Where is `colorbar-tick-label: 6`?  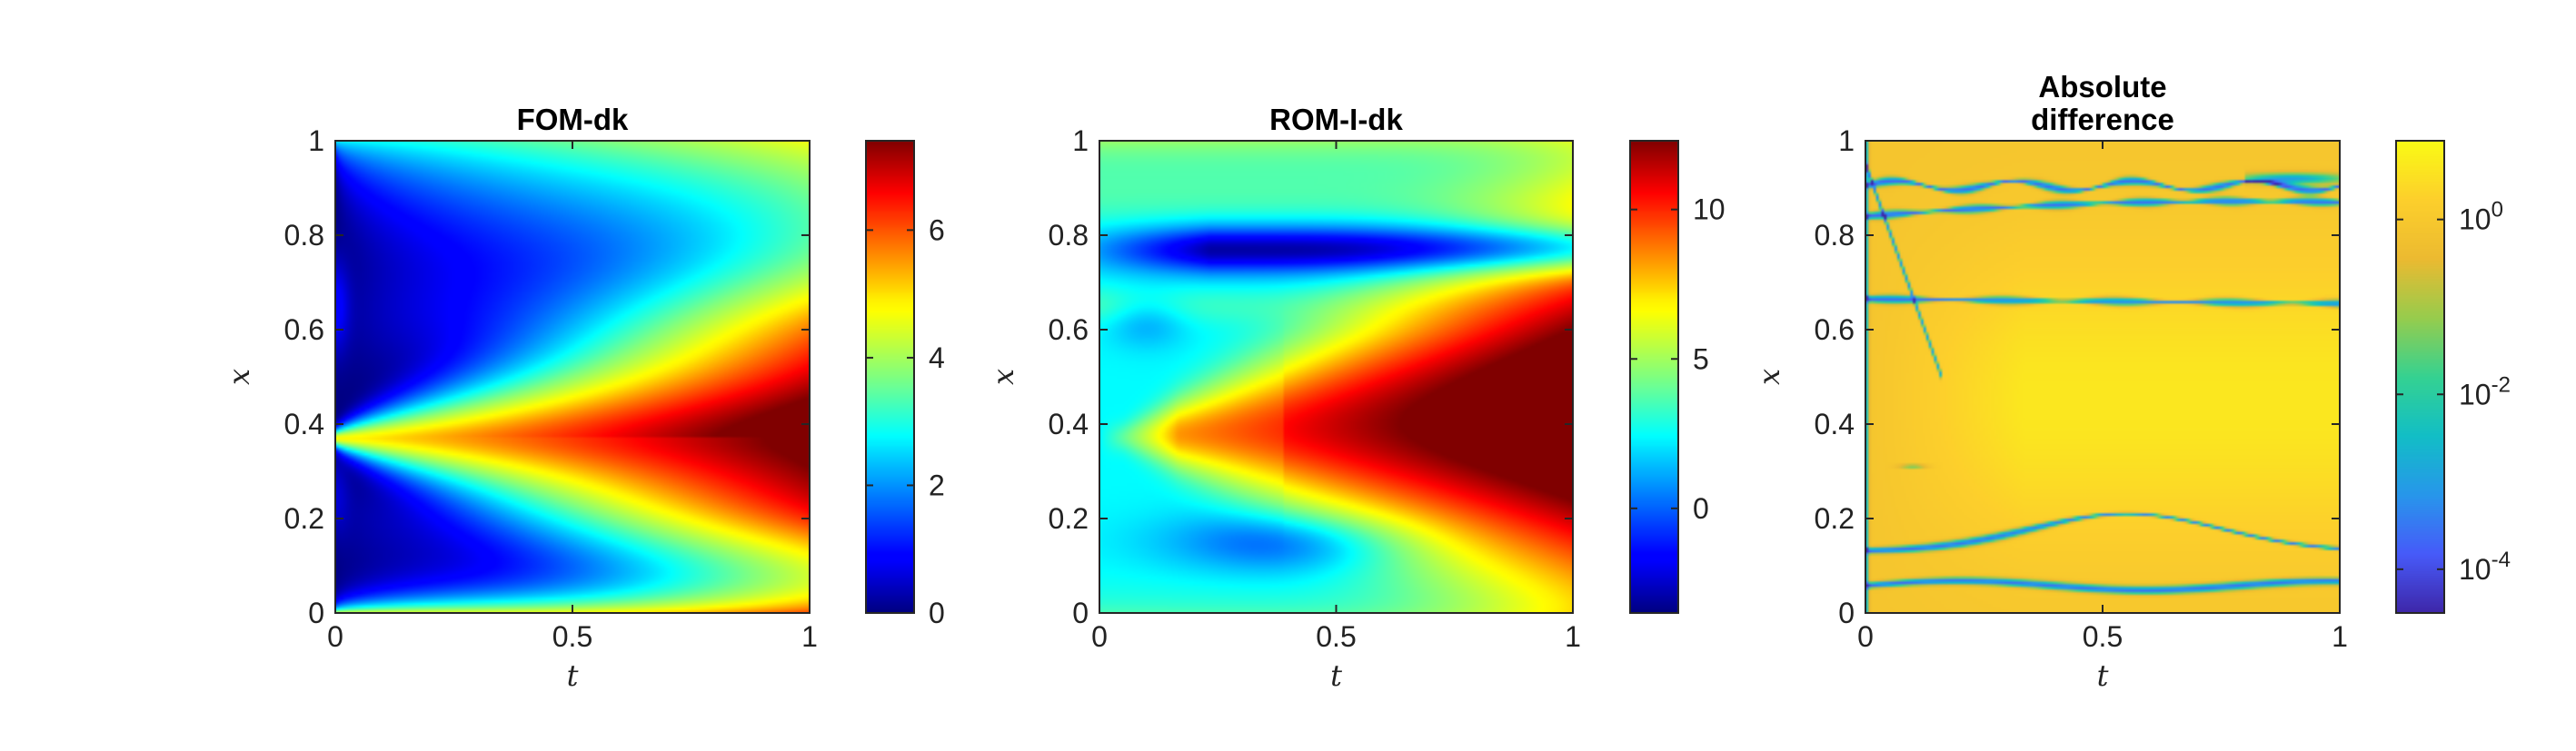 colorbar-tick-label: 6 is located at coordinates (937, 229).